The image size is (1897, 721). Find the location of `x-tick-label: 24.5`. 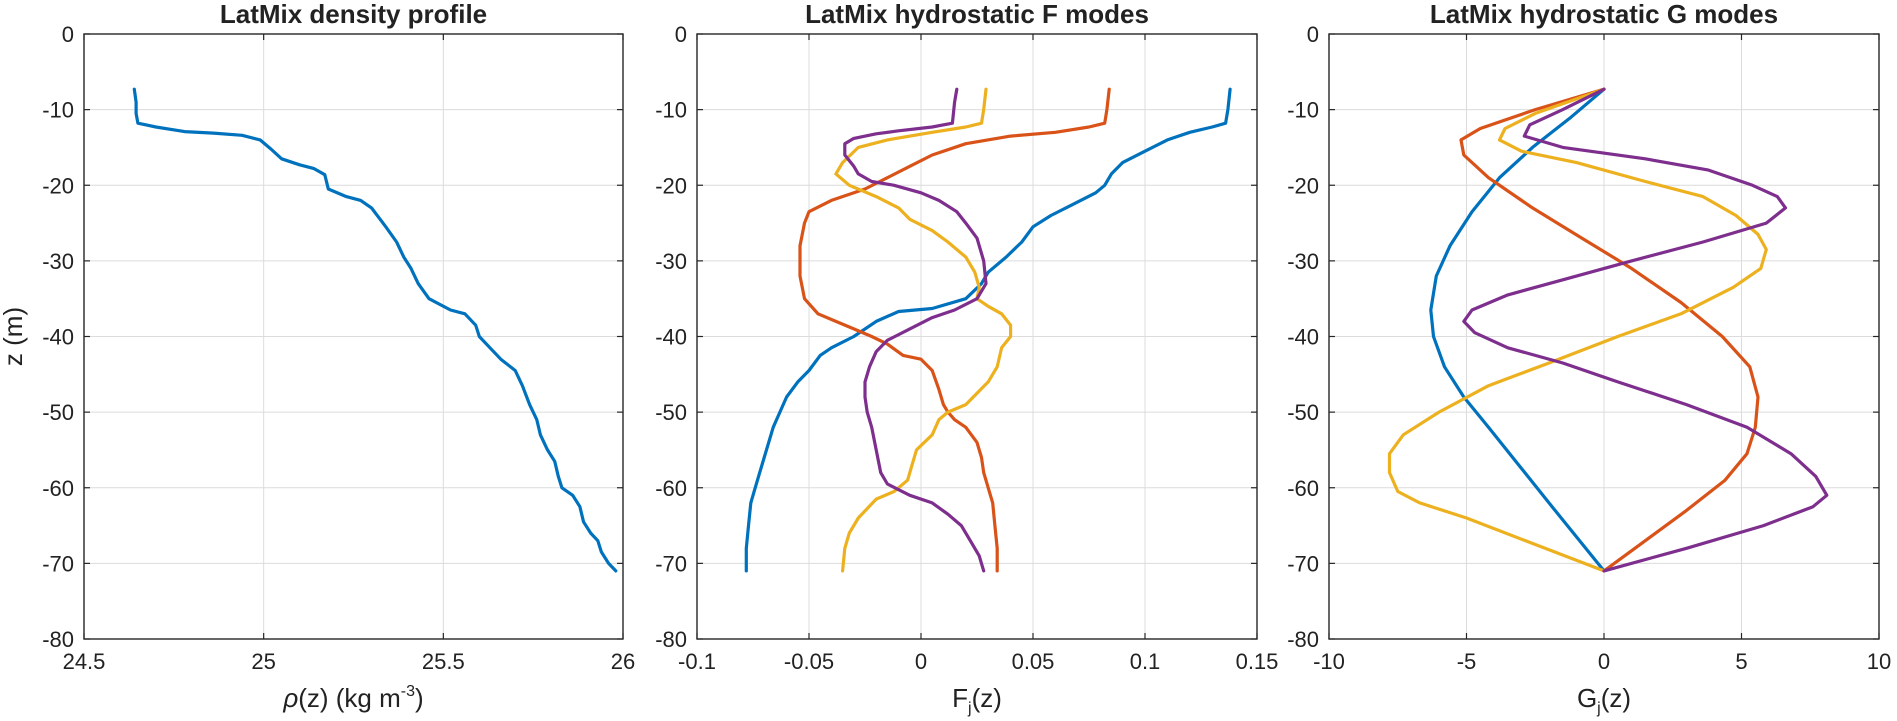

x-tick-label: 24.5 is located at coordinates (84, 661).